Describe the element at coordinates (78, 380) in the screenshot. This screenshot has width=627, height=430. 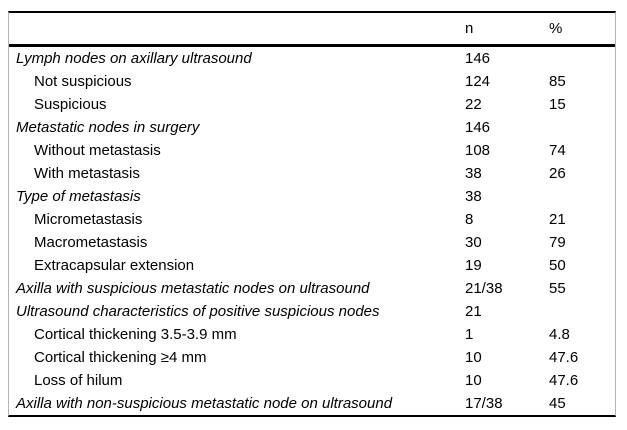
I see `row-label: Loss of hilum` at that location.